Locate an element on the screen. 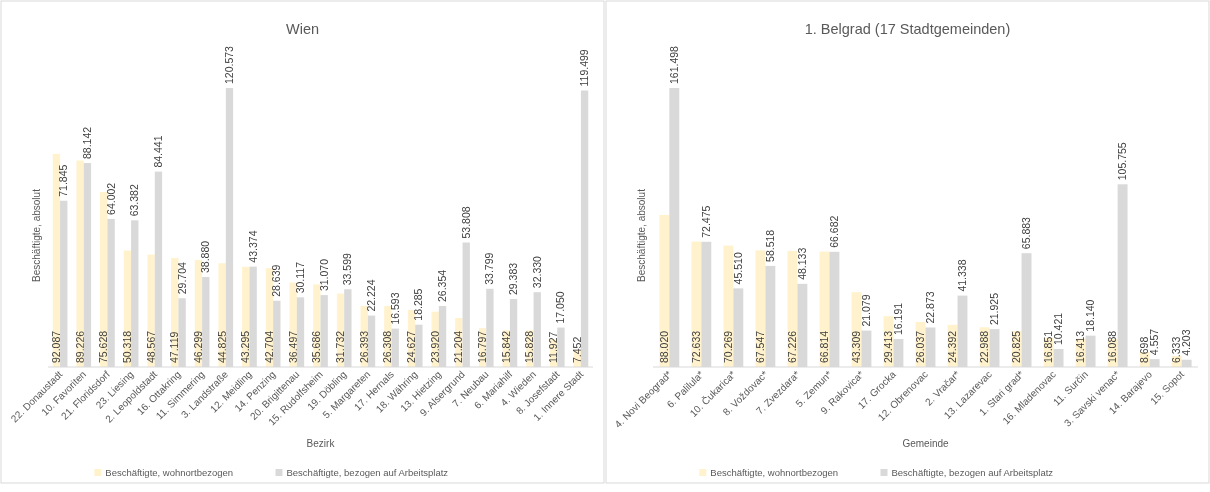 The image size is (1210, 492). data-label: 16.413 is located at coordinates (1080, 346).